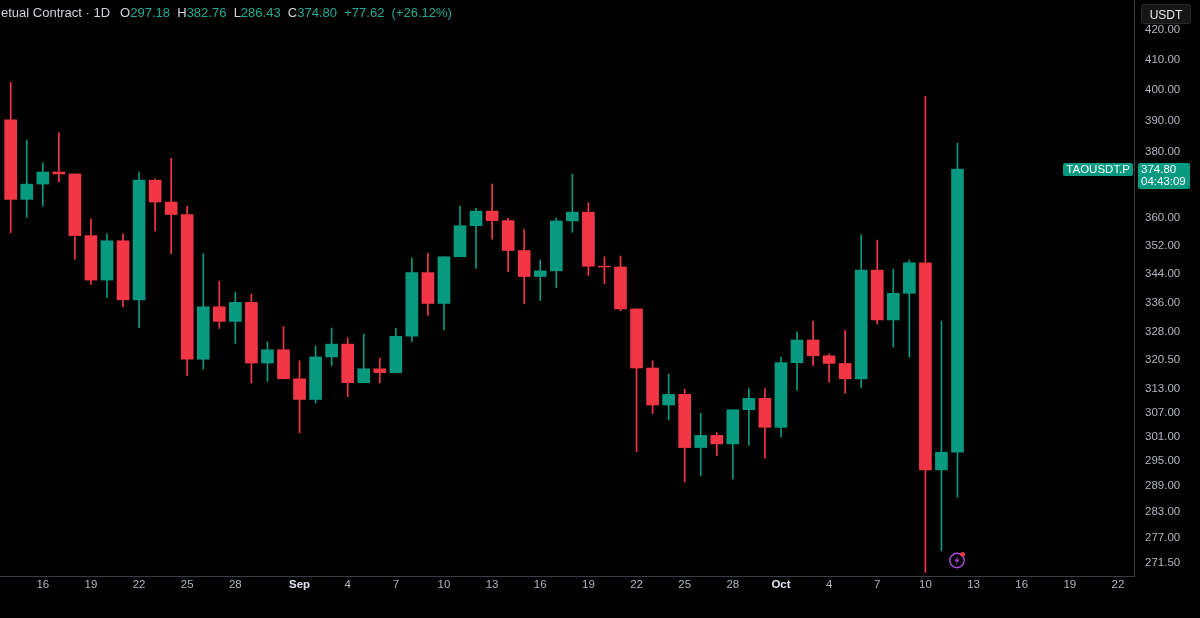 The image size is (1200, 618). Describe the element at coordinates (56, 13) in the screenshot. I see `chart-title: etual Contract · 1D` at that location.